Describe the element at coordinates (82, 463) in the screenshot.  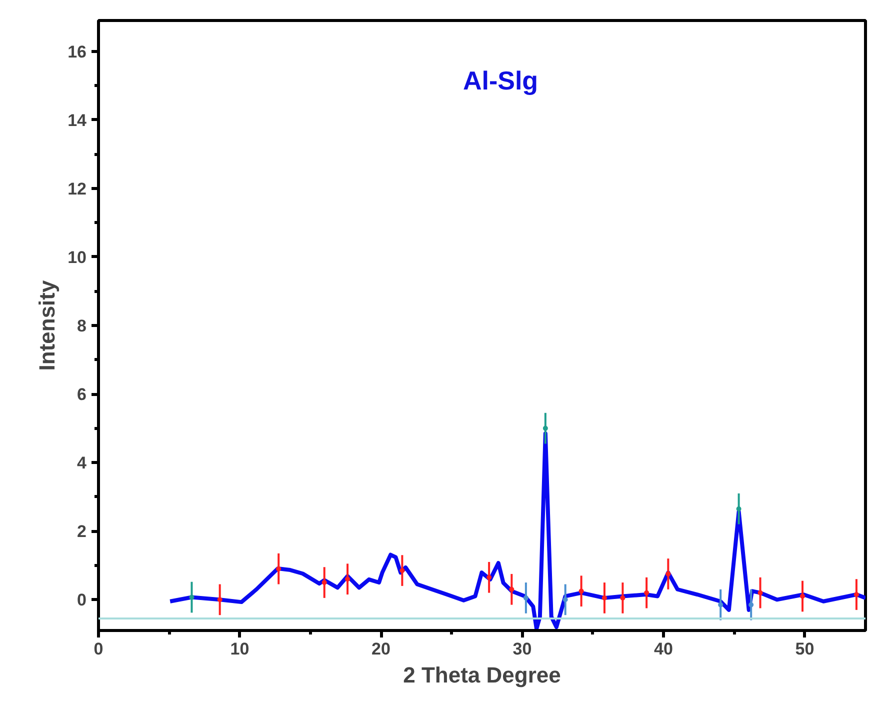
I see `y-tick-label: 4` at that location.